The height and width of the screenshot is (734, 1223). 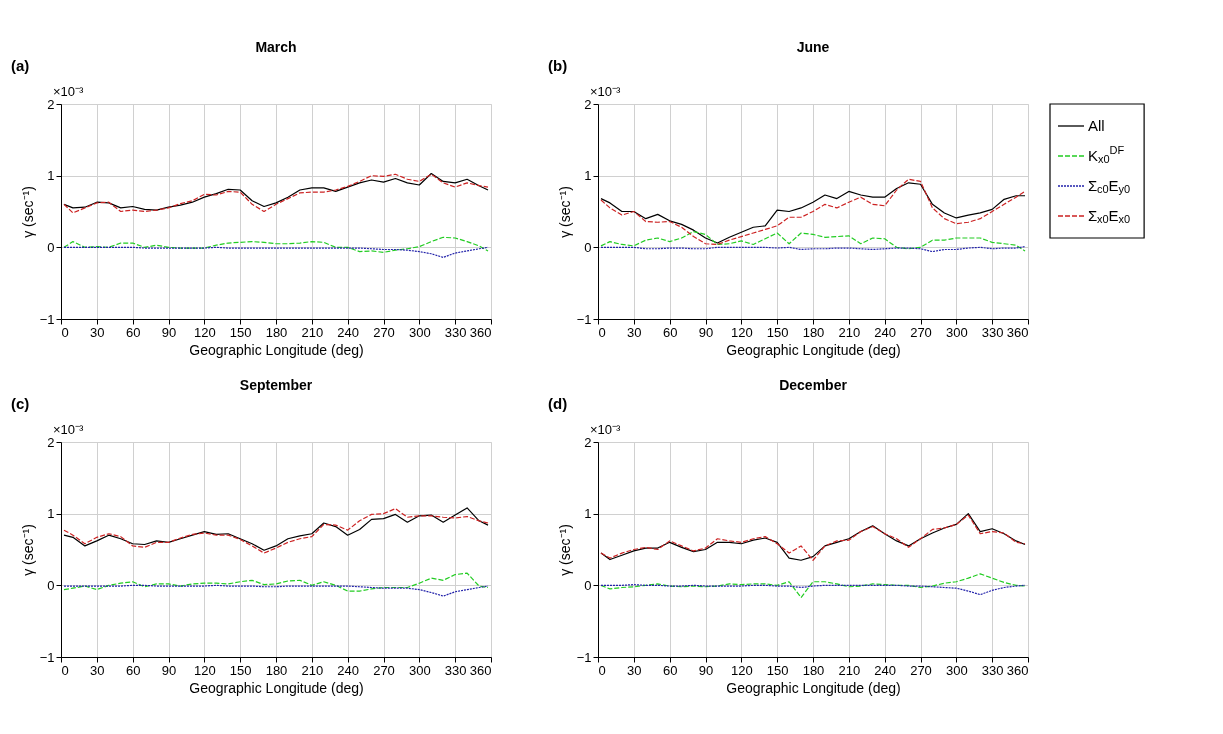 What do you see at coordinates (20, 403) in the screenshot?
I see `text: (c)` at bounding box center [20, 403].